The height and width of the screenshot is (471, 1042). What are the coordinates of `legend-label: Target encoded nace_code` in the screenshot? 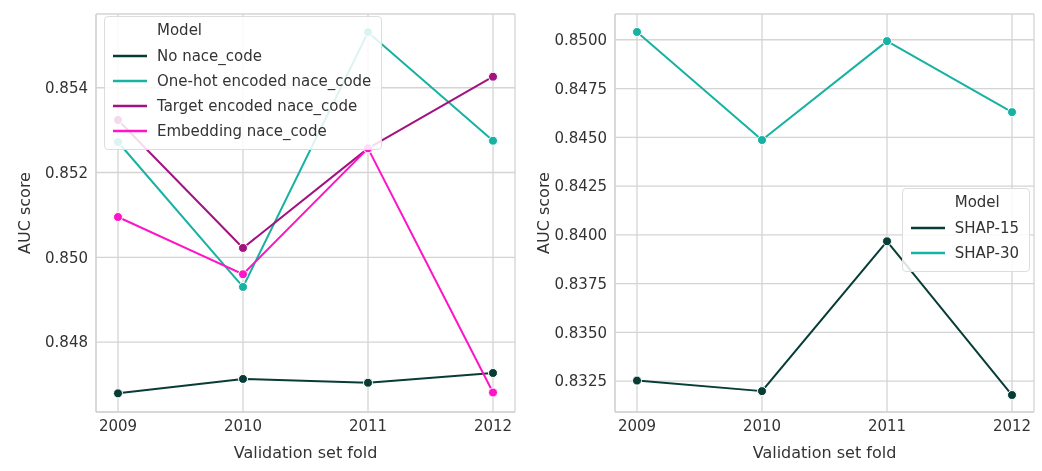 It's located at (257, 105).